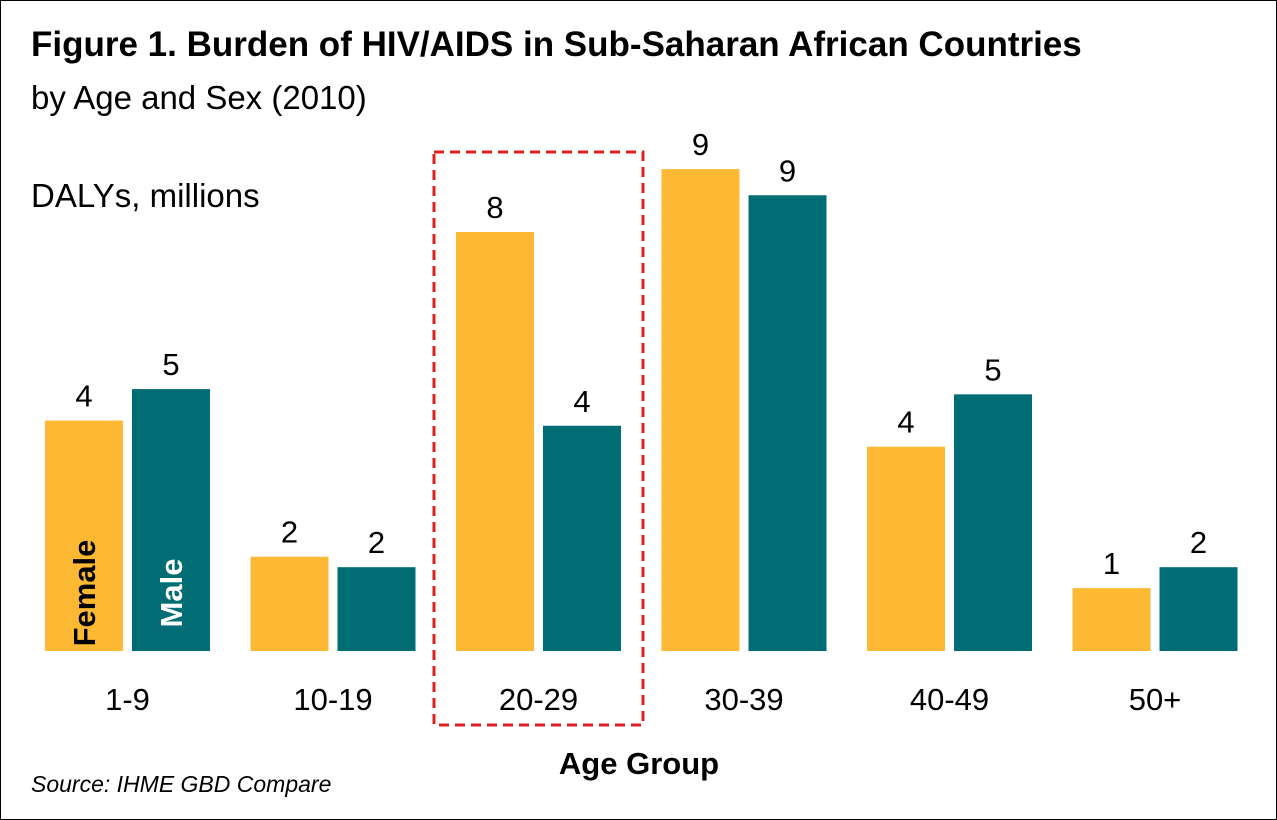 This screenshot has height=820, width=1277. I want to click on chart-subtitle: by Age and Sex (2010), so click(199, 97).